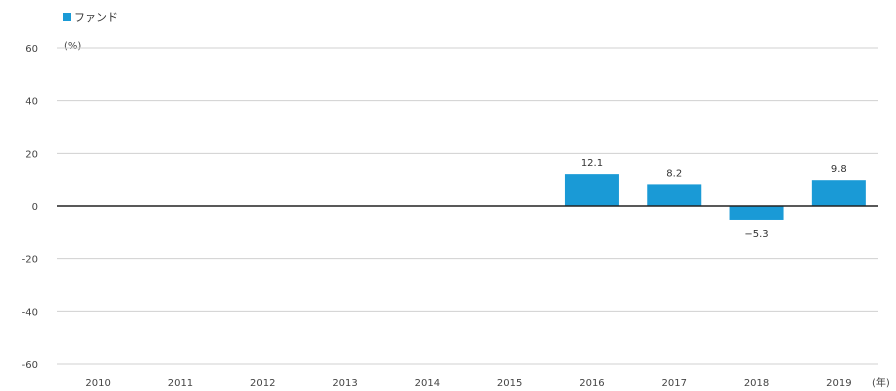 The height and width of the screenshot is (391, 896). What do you see at coordinates (30, 365) in the screenshot?
I see `y-tick-label: -60` at bounding box center [30, 365].